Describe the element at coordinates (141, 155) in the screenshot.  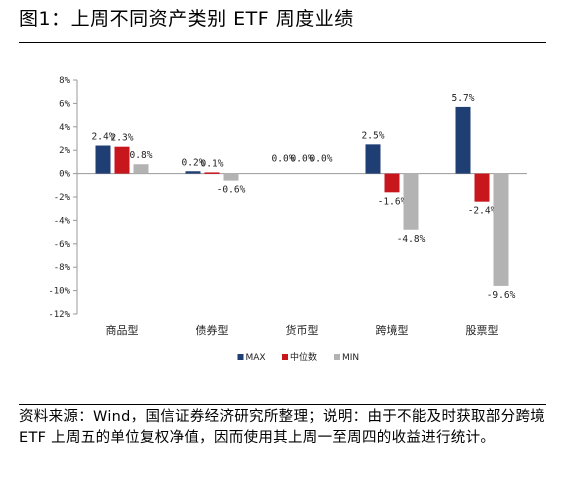
I see `data-label: 0.8%` at that location.